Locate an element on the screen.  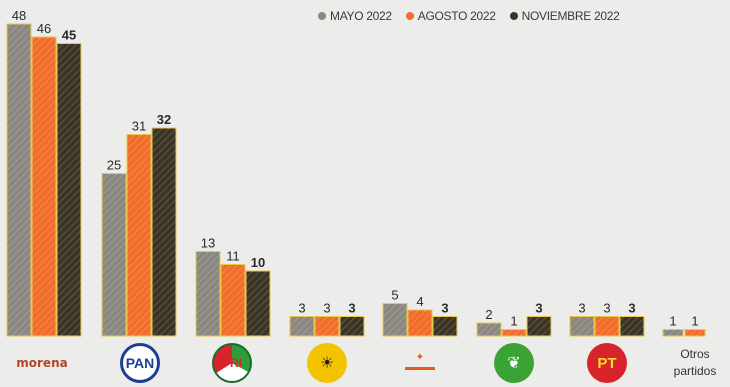
mc-eagle-icon: ✦ ▬▬▬ is located at coordinates (420, 362).